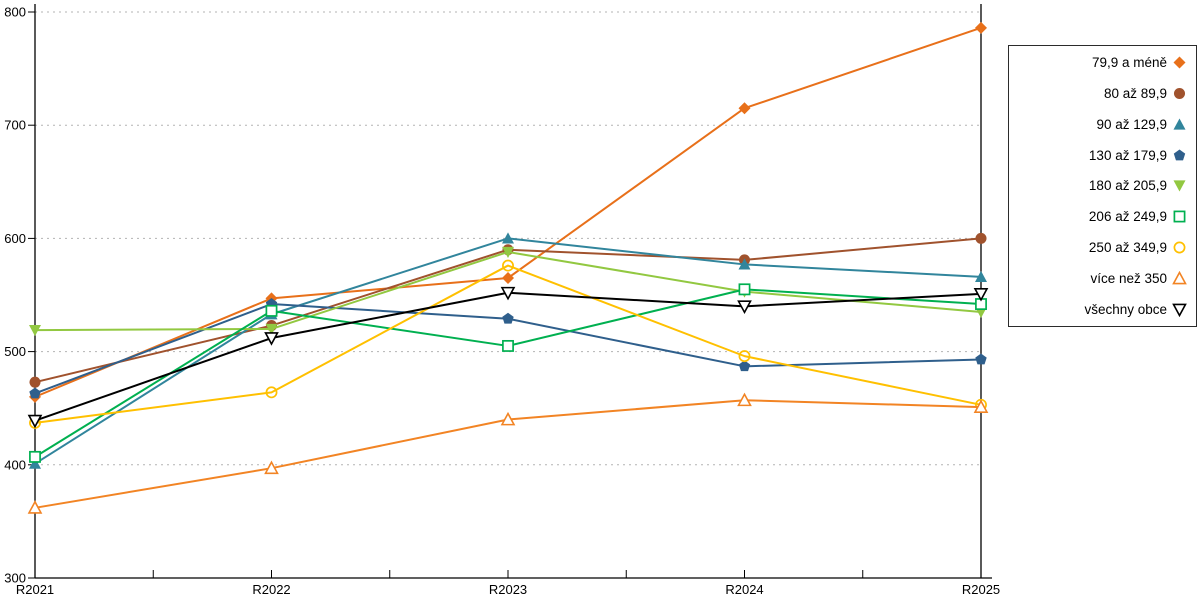  I want to click on legend-item: 250 až 349,9, so click(1102, 248).